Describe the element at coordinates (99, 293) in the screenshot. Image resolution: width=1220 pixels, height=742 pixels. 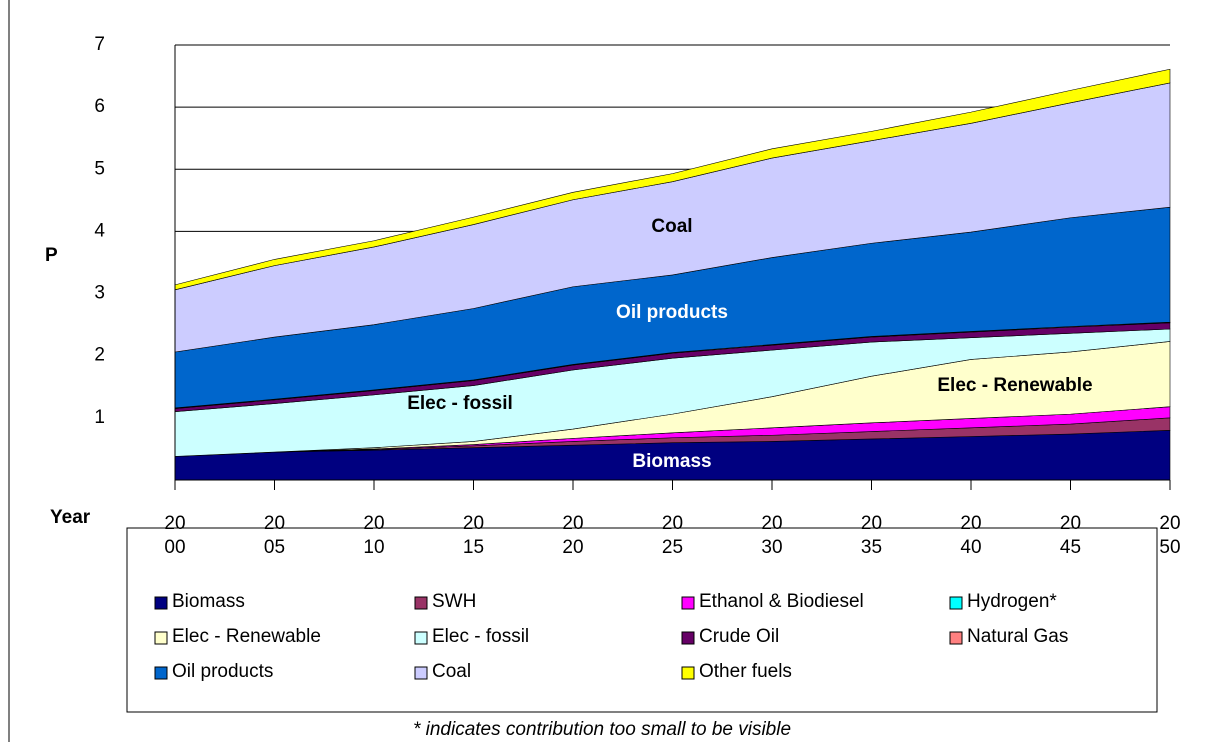
I see `y-tick-label: 3` at that location.